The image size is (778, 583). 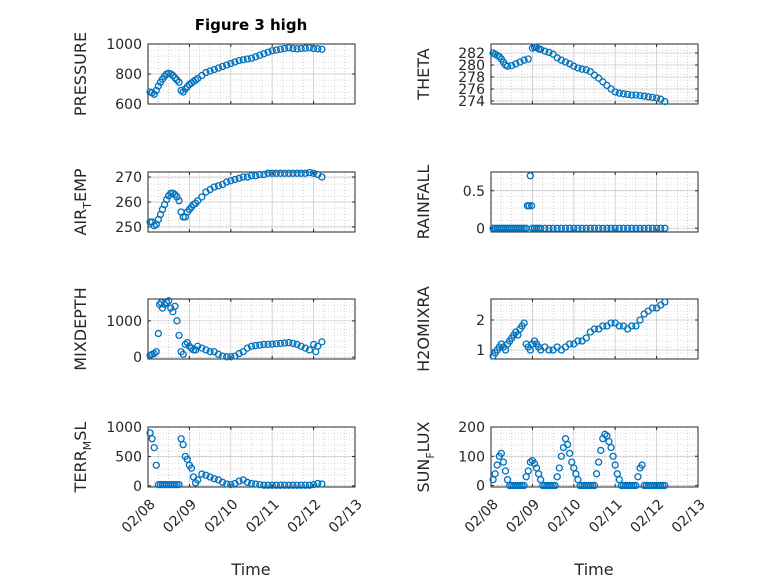 What do you see at coordinates (80, 74) in the screenshot?
I see `y-axis-label-main: PRESSURE` at bounding box center [80, 74].